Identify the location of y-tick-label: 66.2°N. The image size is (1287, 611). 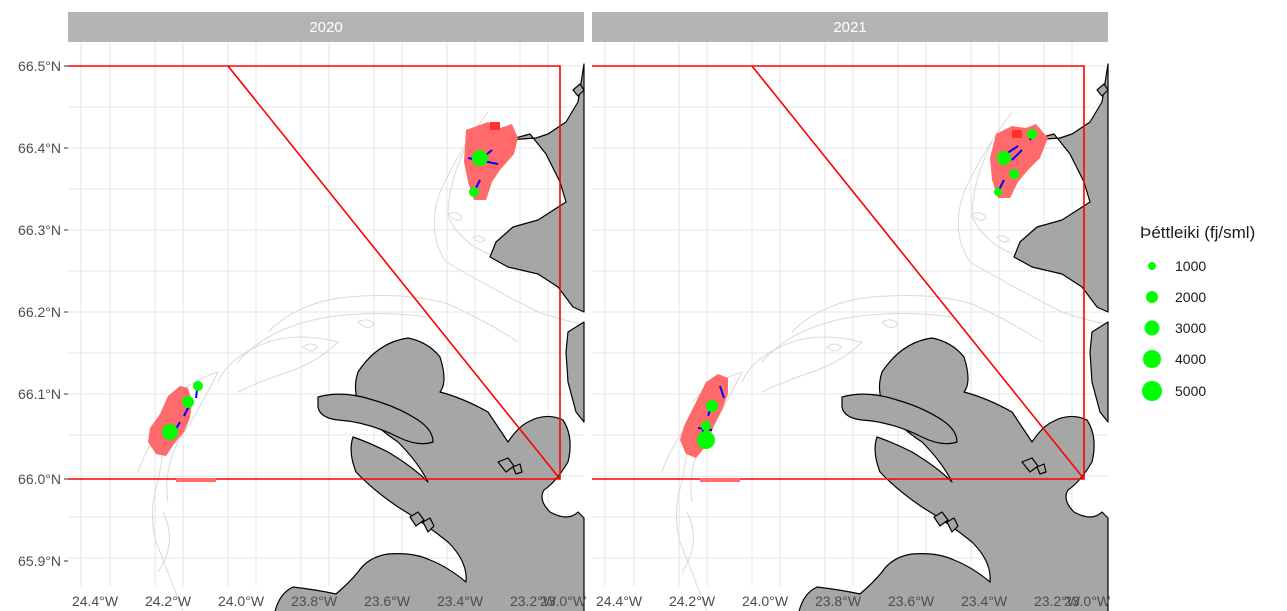
(39, 312).